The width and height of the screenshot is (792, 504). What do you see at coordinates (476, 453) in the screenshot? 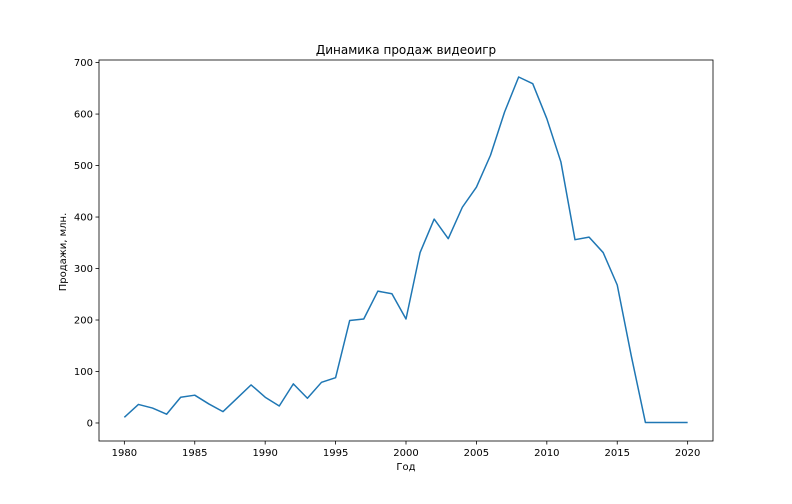
I see `x-tick-label: 2005` at bounding box center [476, 453].